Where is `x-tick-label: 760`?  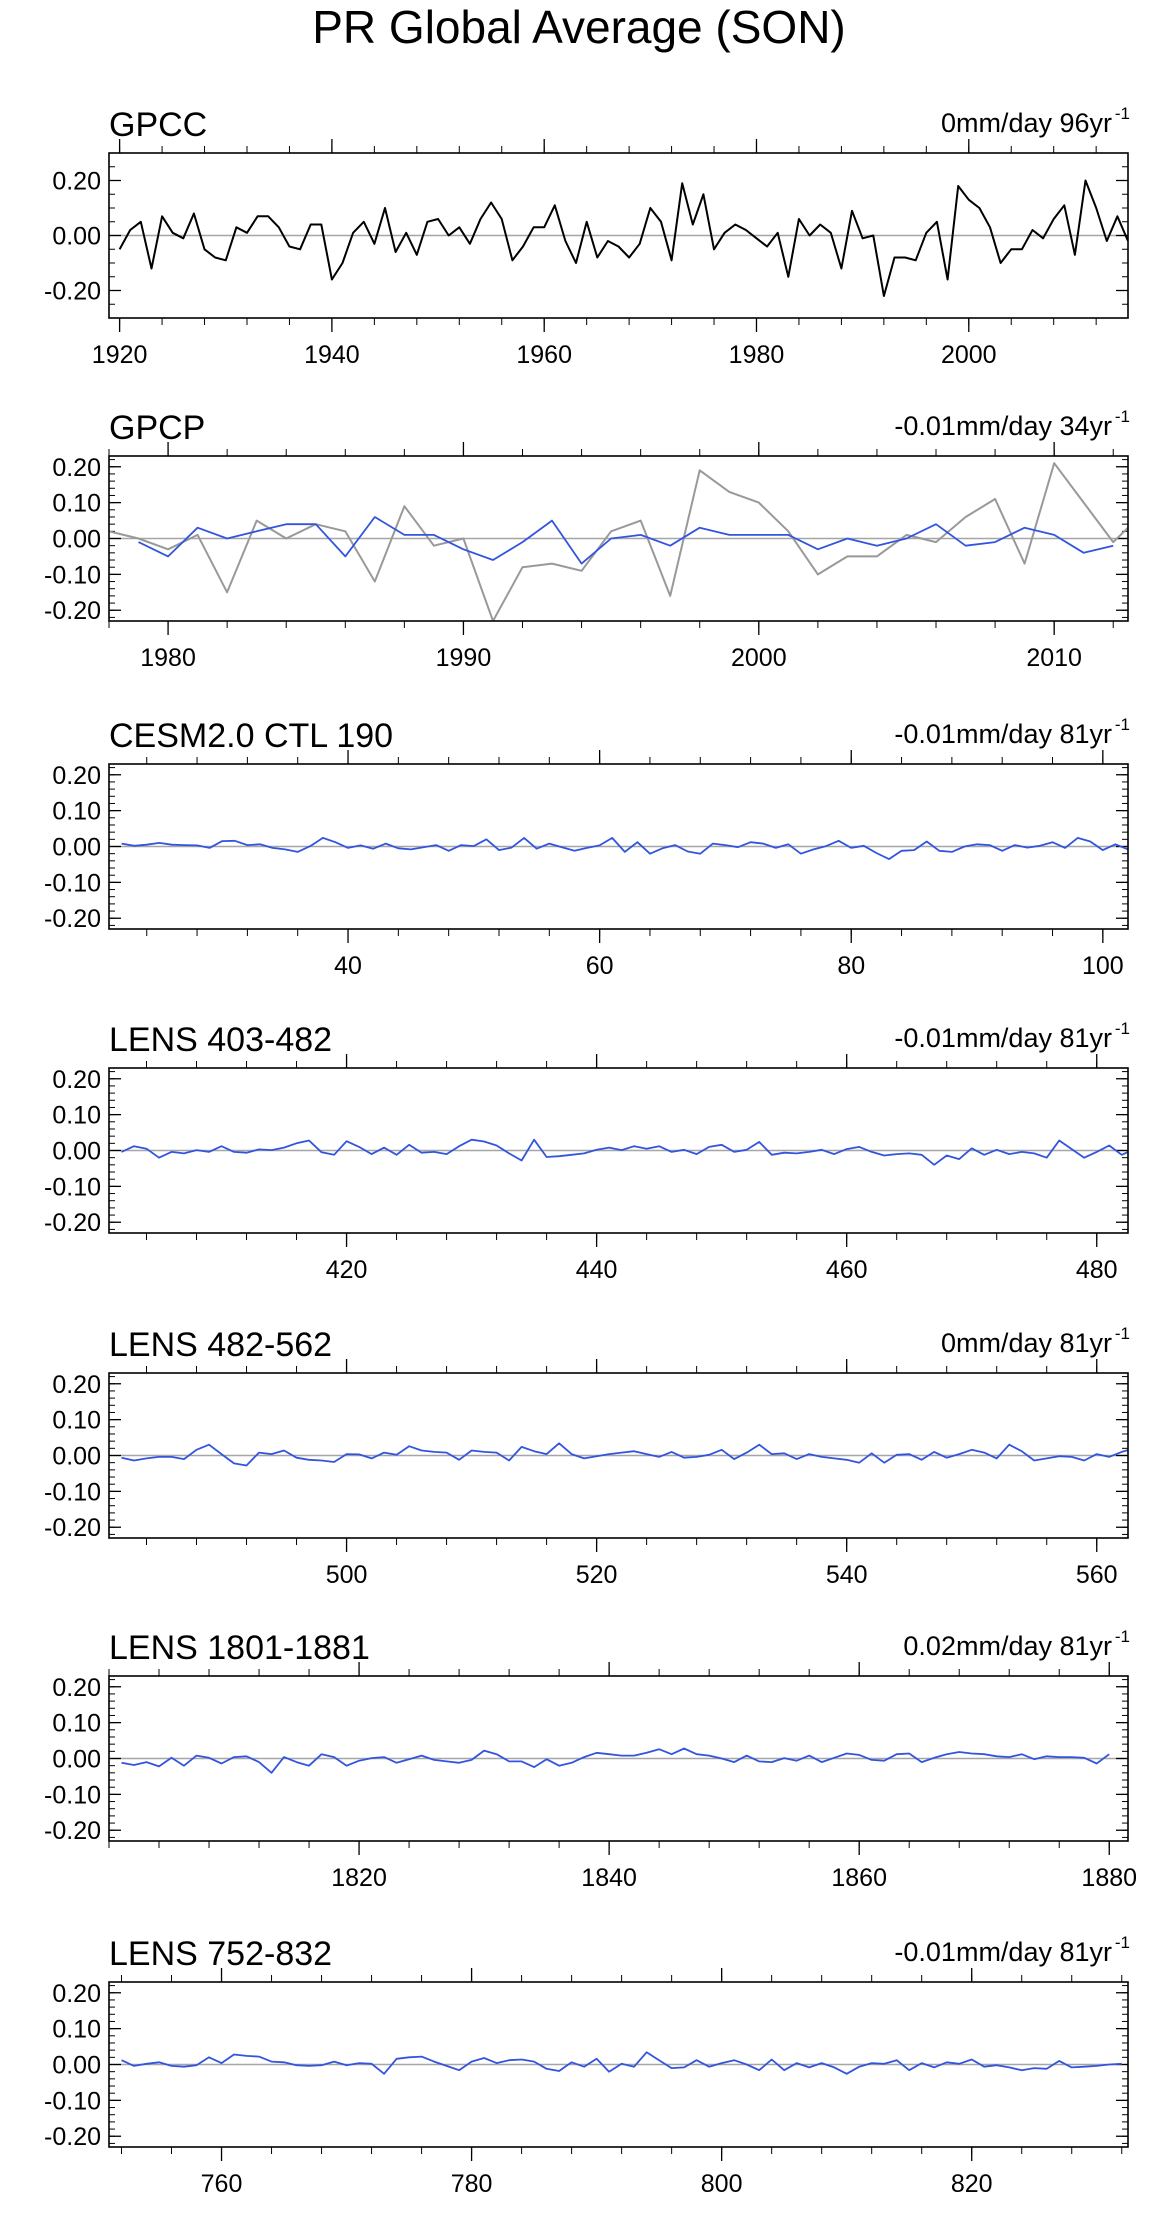
x-tick-label: 760 is located at coordinates (222, 2184).